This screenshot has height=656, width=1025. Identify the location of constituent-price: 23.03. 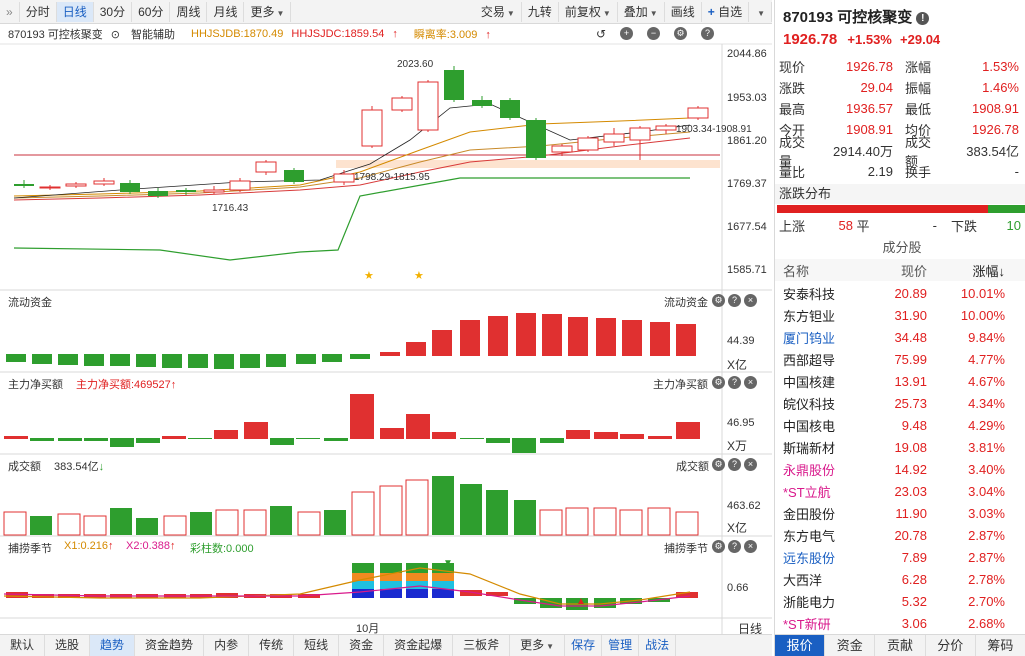
(910, 491).